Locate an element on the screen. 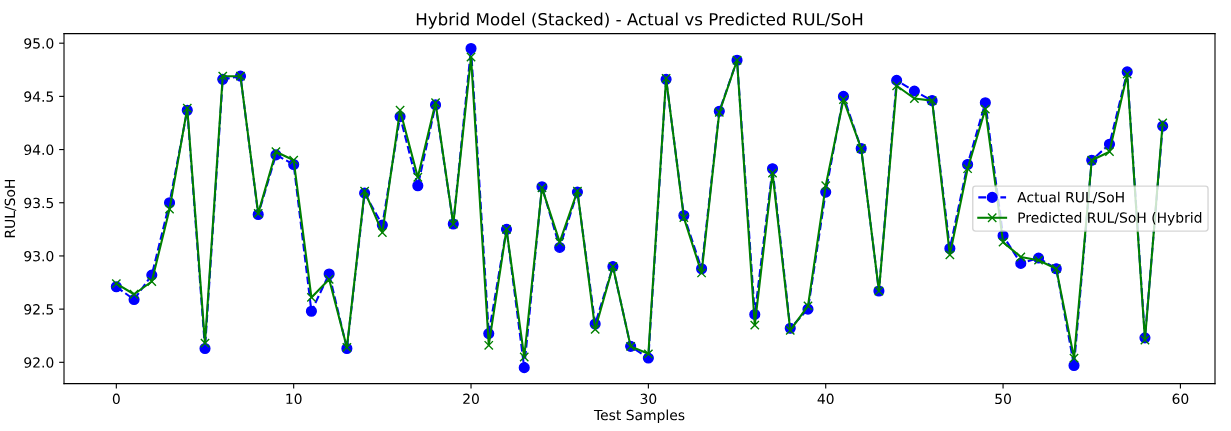 Image resolution: width=1231 pixels, height=431 pixels. x-tick-label: 10 is located at coordinates (294, 399).